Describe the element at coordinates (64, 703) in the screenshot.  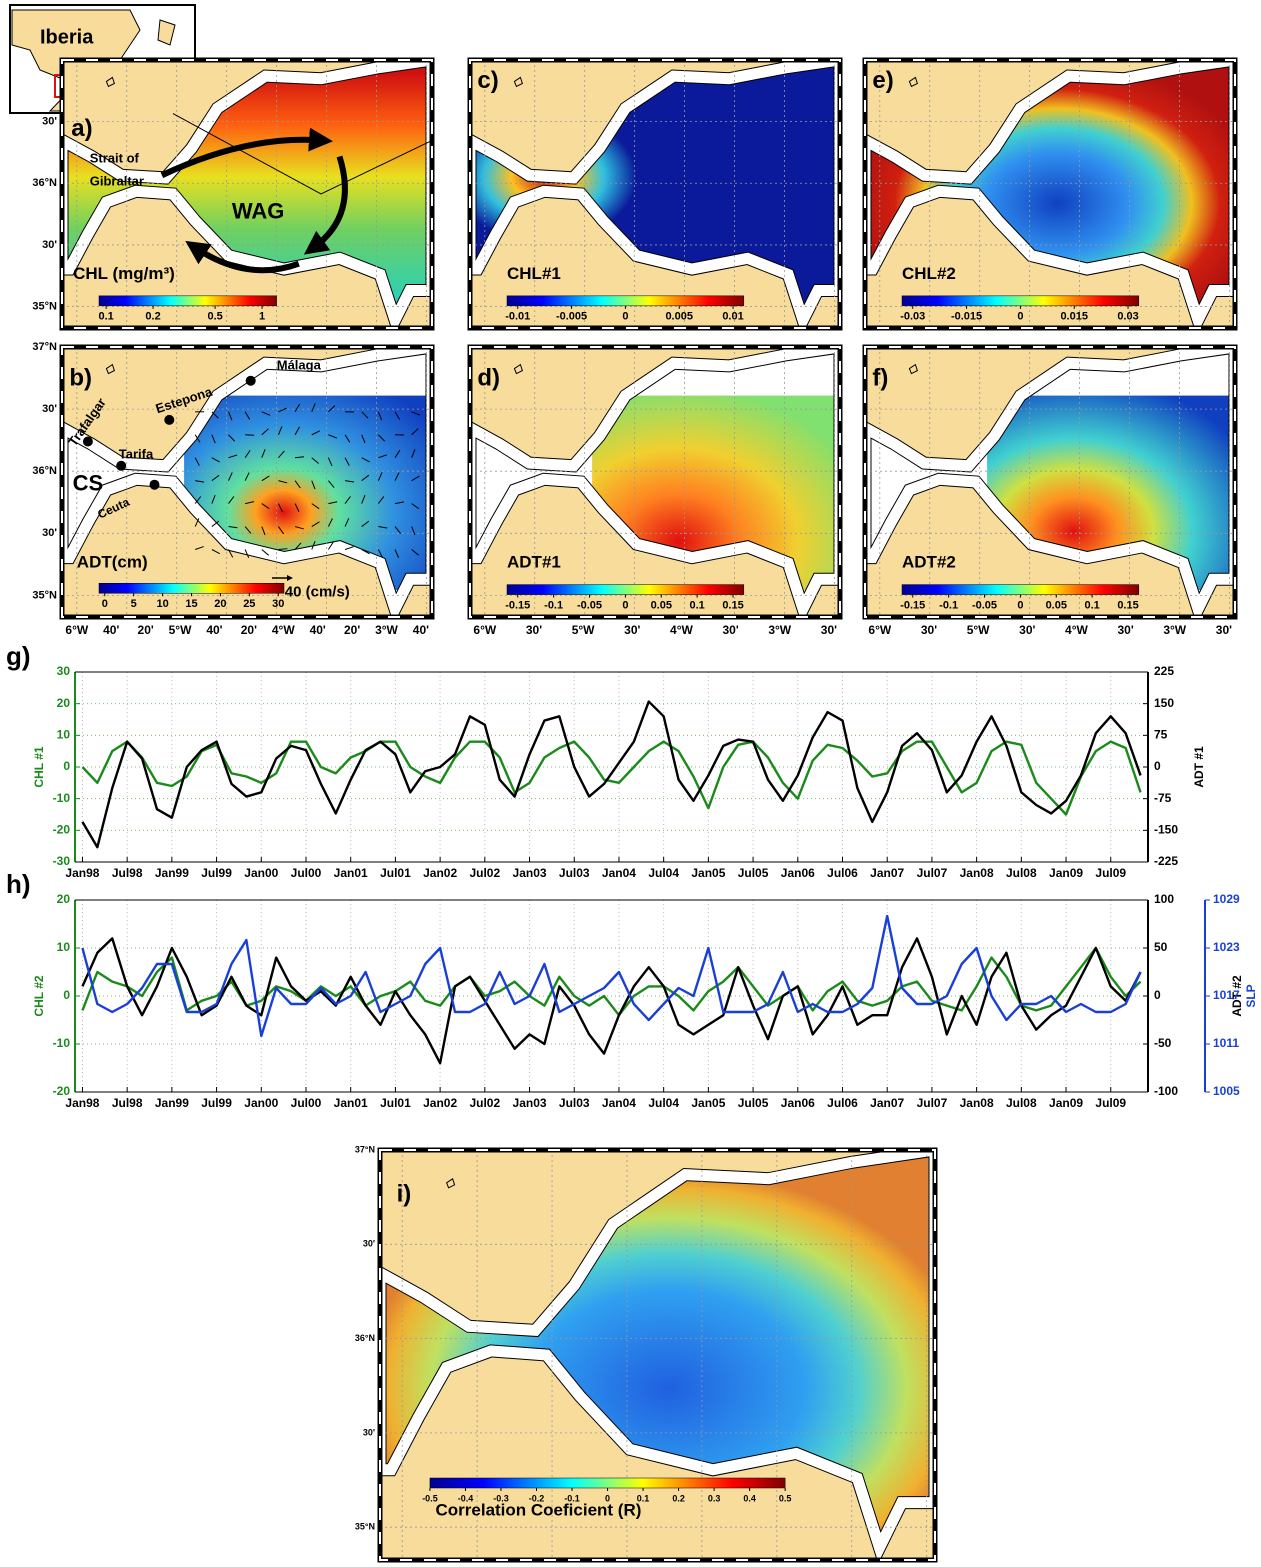
I see `y-tick-label: 20` at that location.